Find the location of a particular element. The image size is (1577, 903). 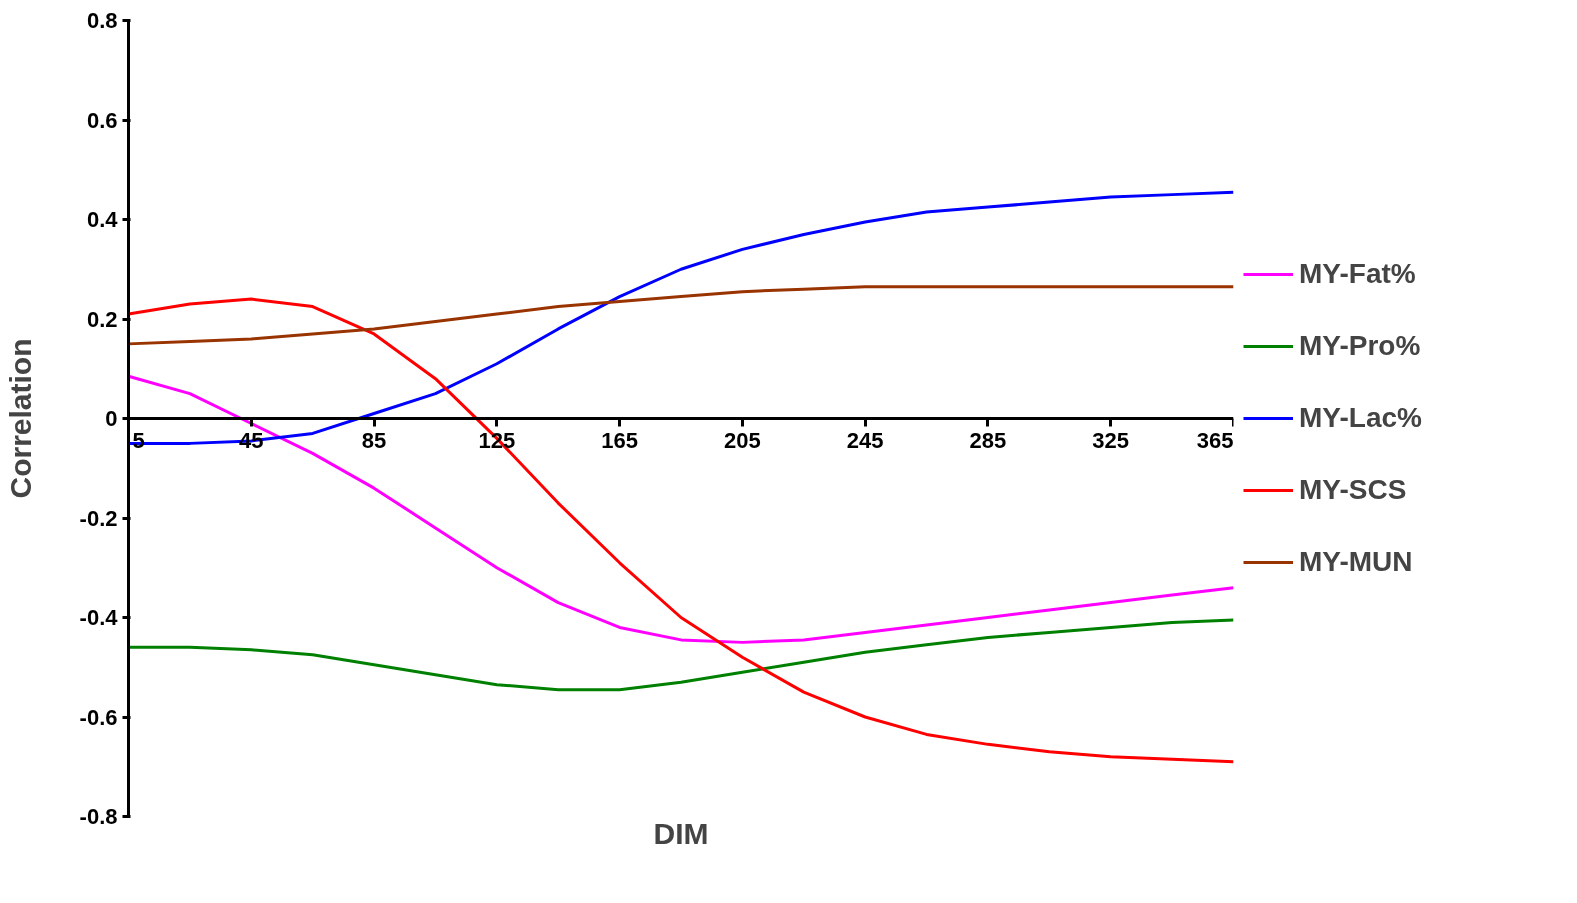

y-tick-label: -0.8 is located at coordinates (98, 816).